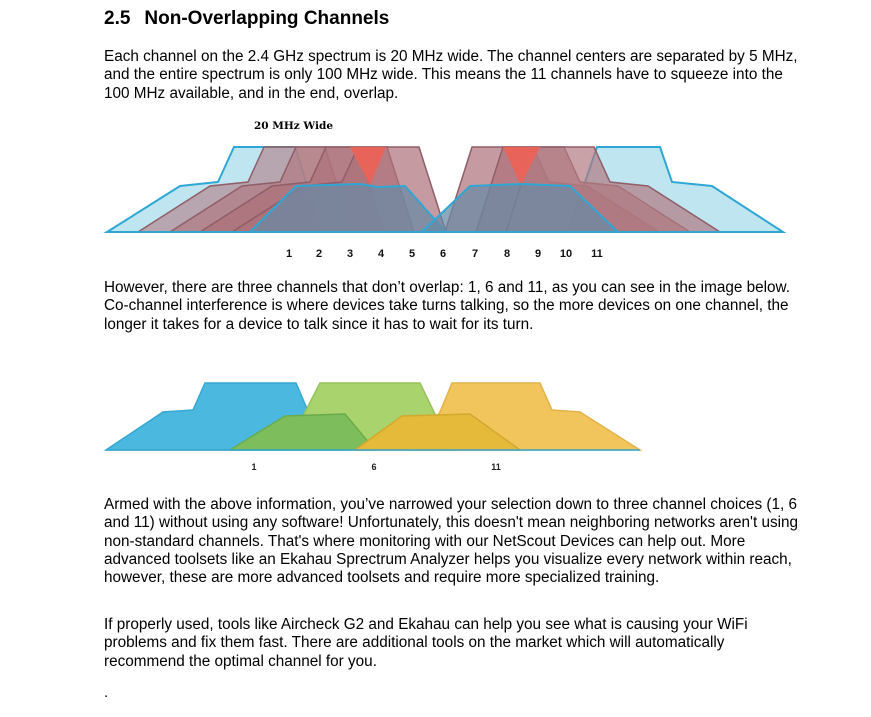 Image resolution: width=871 pixels, height=717 pixels. Describe the element at coordinates (106, 692) in the screenshot. I see `trailing-period: .` at that location.